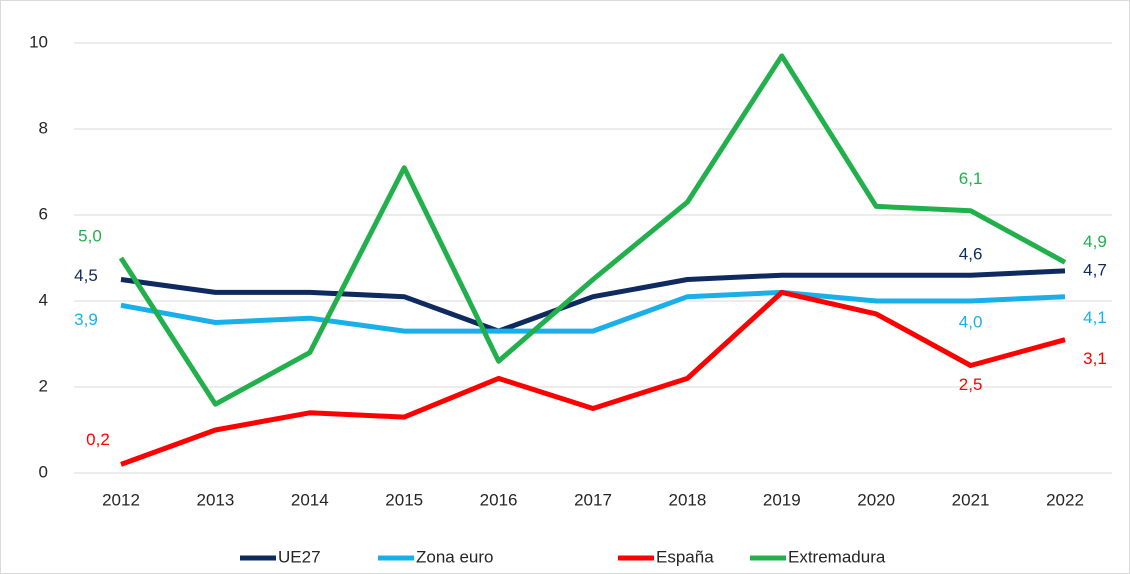  What do you see at coordinates (455, 556) in the screenshot?
I see `legend-label: Zona euro` at bounding box center [455, 556].